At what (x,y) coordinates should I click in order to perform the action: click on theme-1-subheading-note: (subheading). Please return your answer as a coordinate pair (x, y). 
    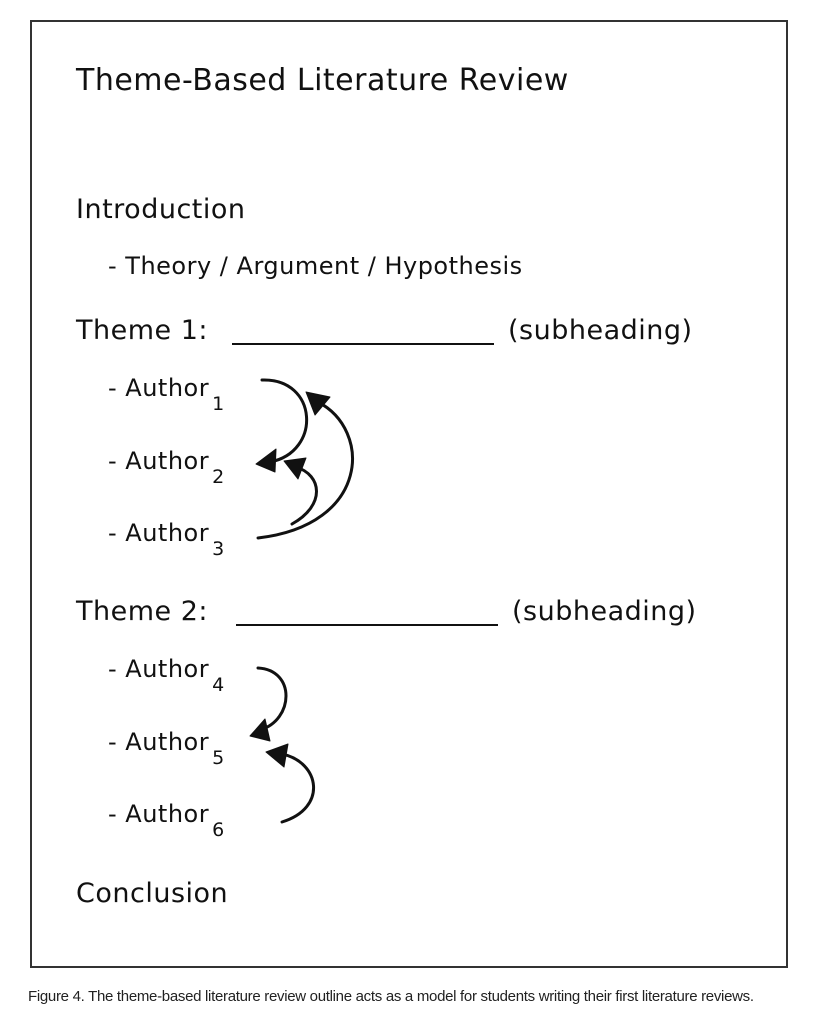
    Looking at the image, I should click on (600, 330).